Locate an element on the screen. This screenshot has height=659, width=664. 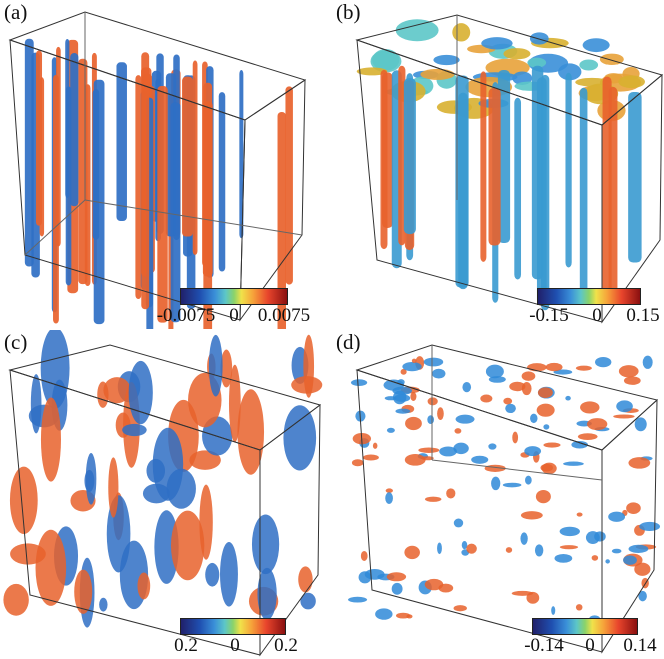
colorbar: 0.2 0 0.2 is located at coordinates (237, 638).